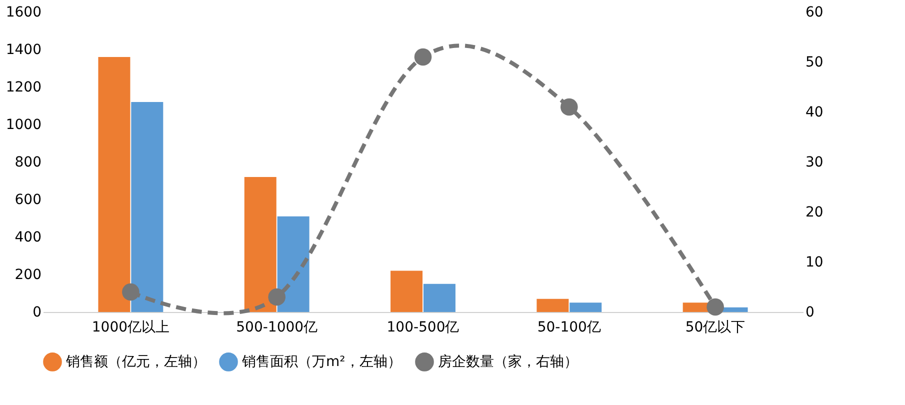  Describe the element at coordinates (28, 162) in the screenshot. I see `y-tick-label: 800` at that location.